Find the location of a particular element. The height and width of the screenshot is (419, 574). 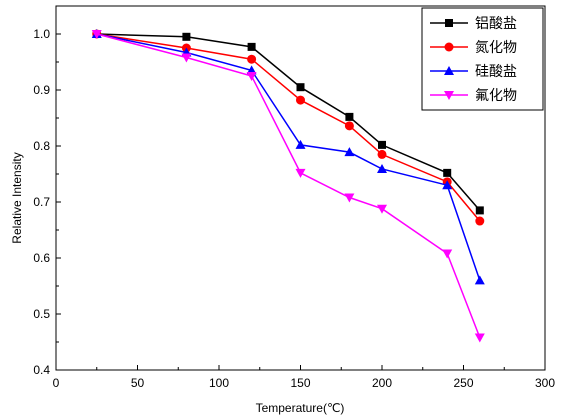

y-tick-label: 0.9 is located at coordinates (41, 90).